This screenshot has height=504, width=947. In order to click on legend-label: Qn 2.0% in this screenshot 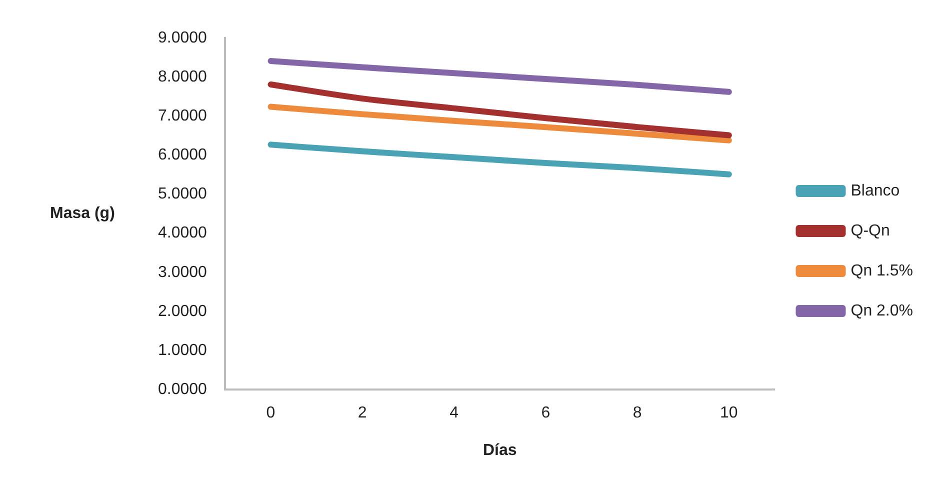, I will do `click(882, 311)`.